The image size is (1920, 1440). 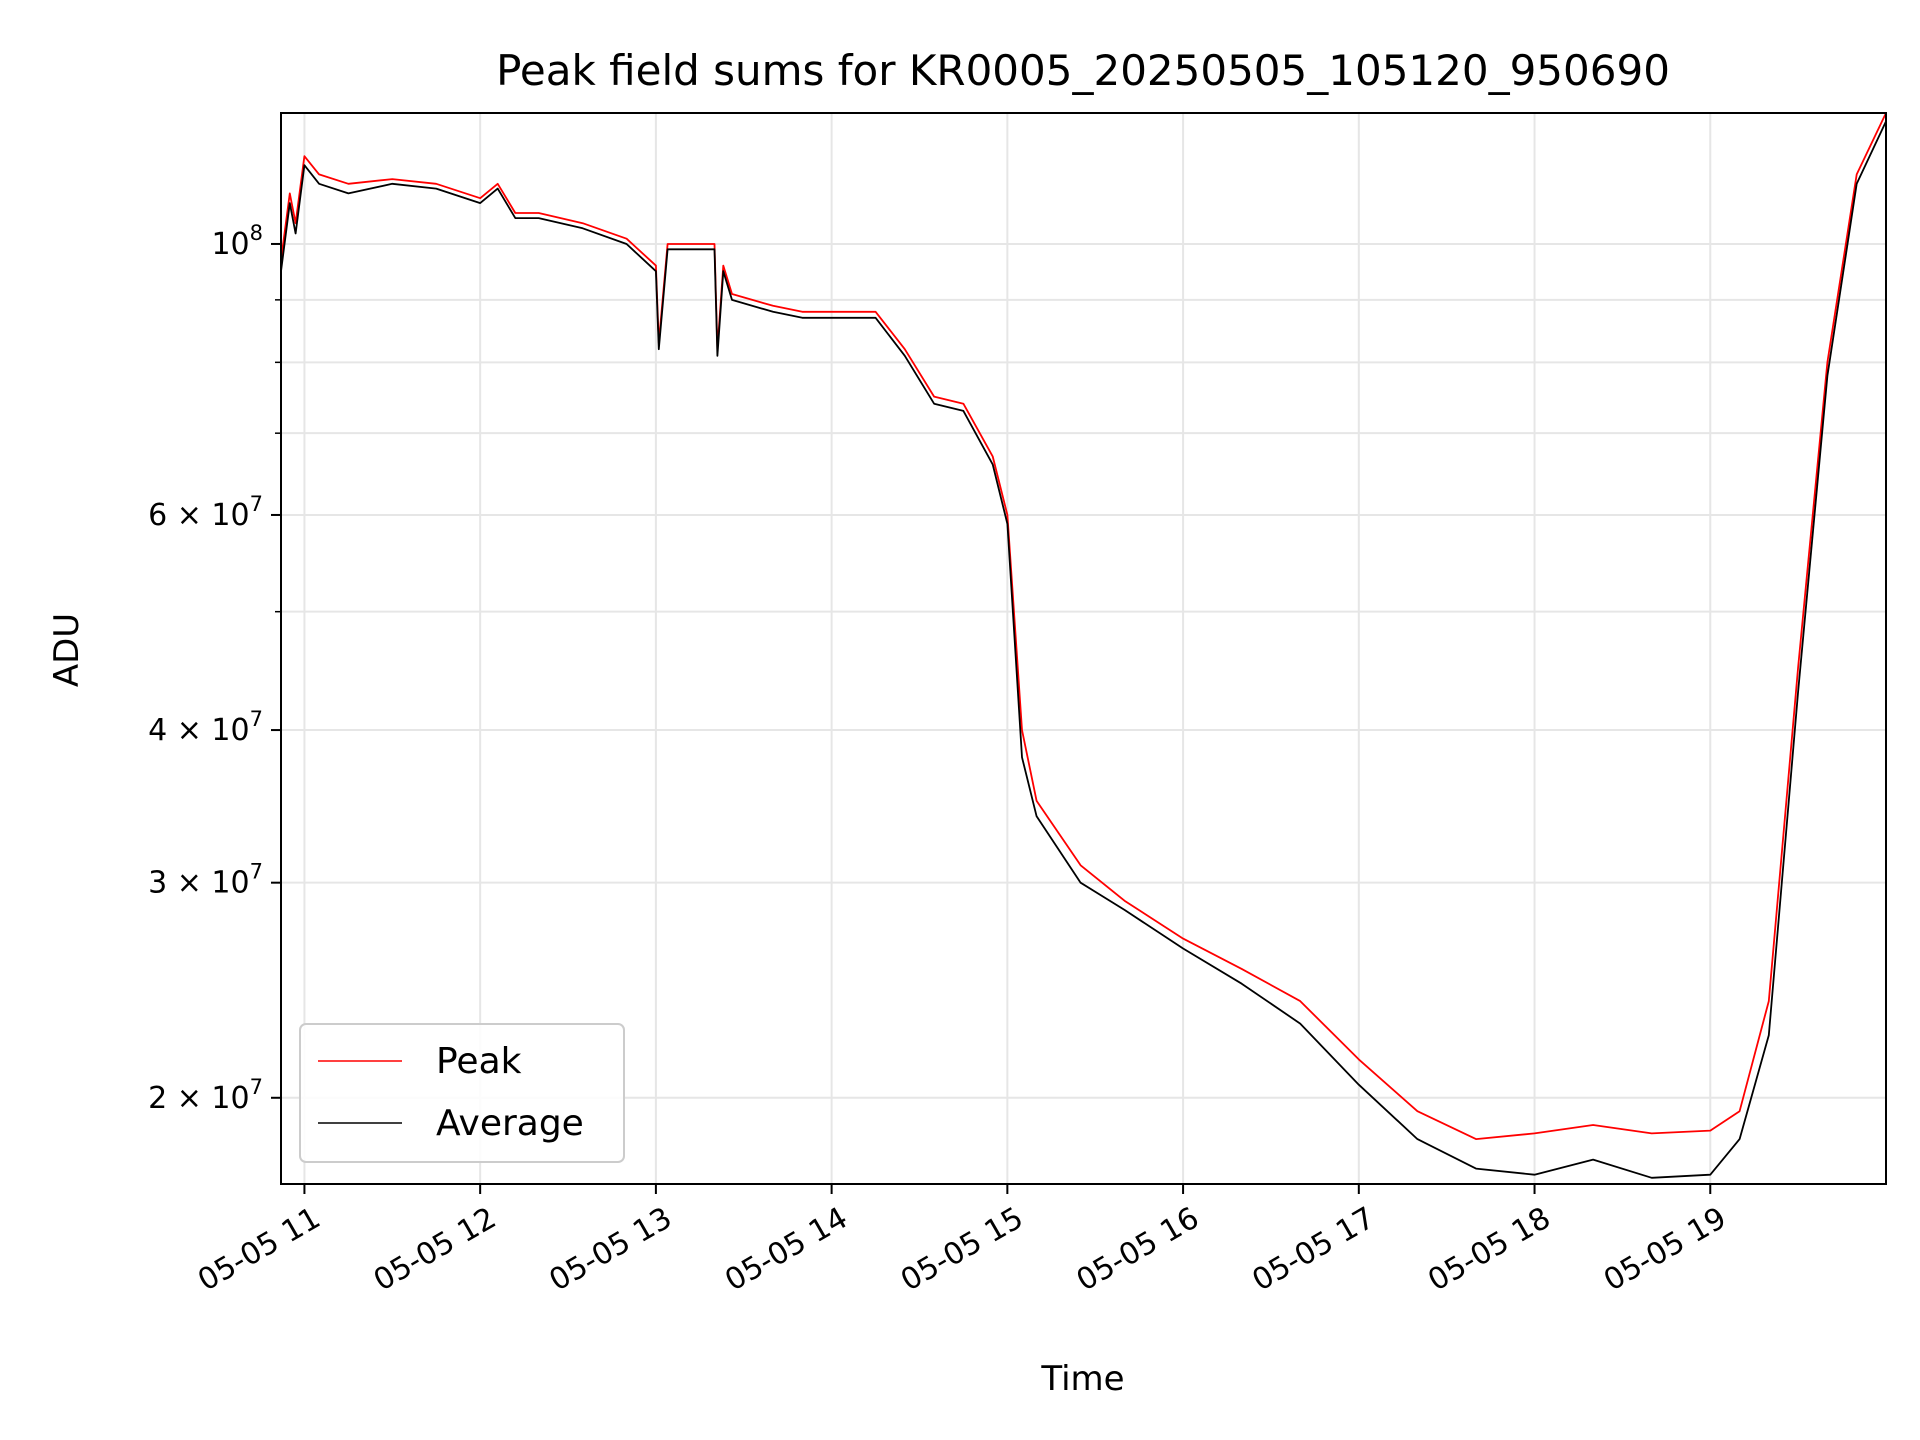 I want to click on y-tick-label: 2 × 107, so click(x=205, y=1095).